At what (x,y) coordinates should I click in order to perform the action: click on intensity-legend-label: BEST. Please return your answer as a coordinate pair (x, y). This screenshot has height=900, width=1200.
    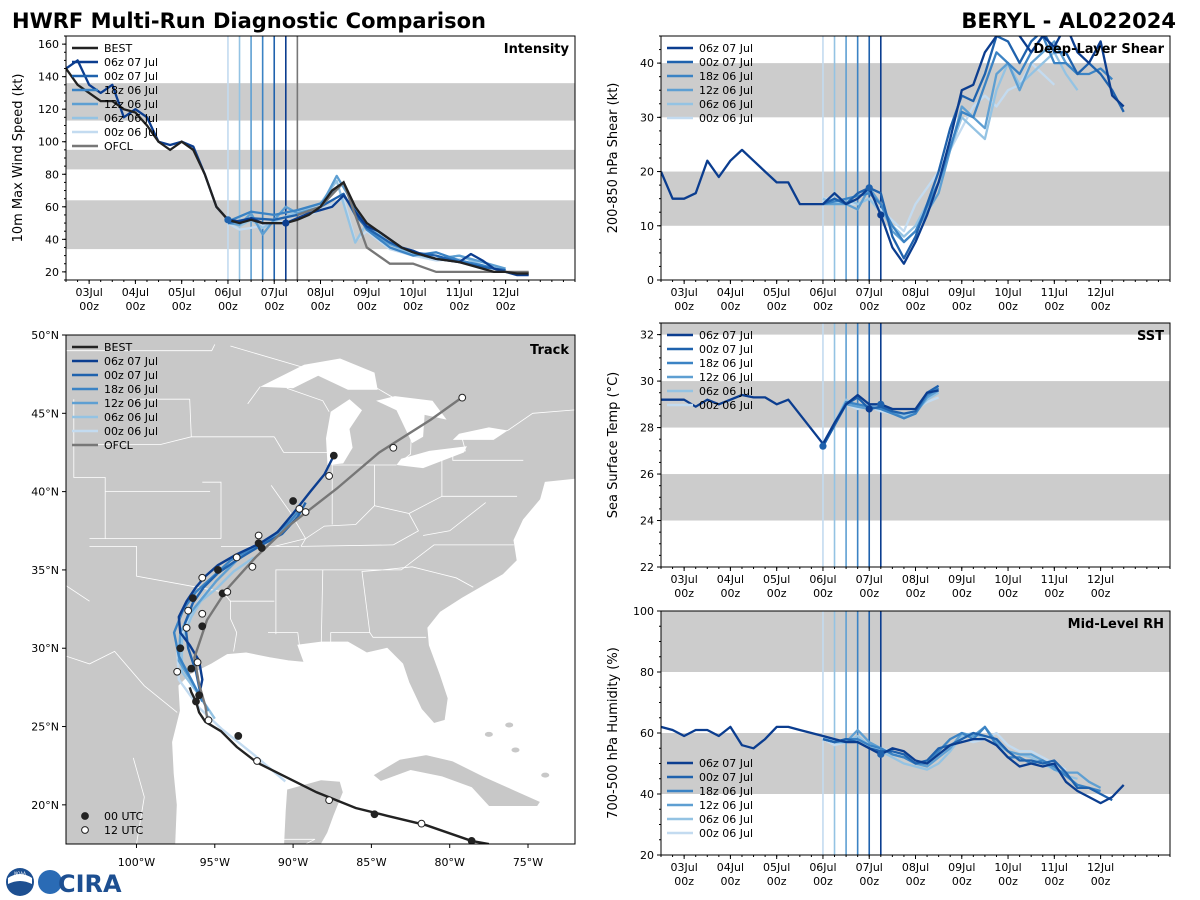
    Looking at the image, I should click on (118, 48).